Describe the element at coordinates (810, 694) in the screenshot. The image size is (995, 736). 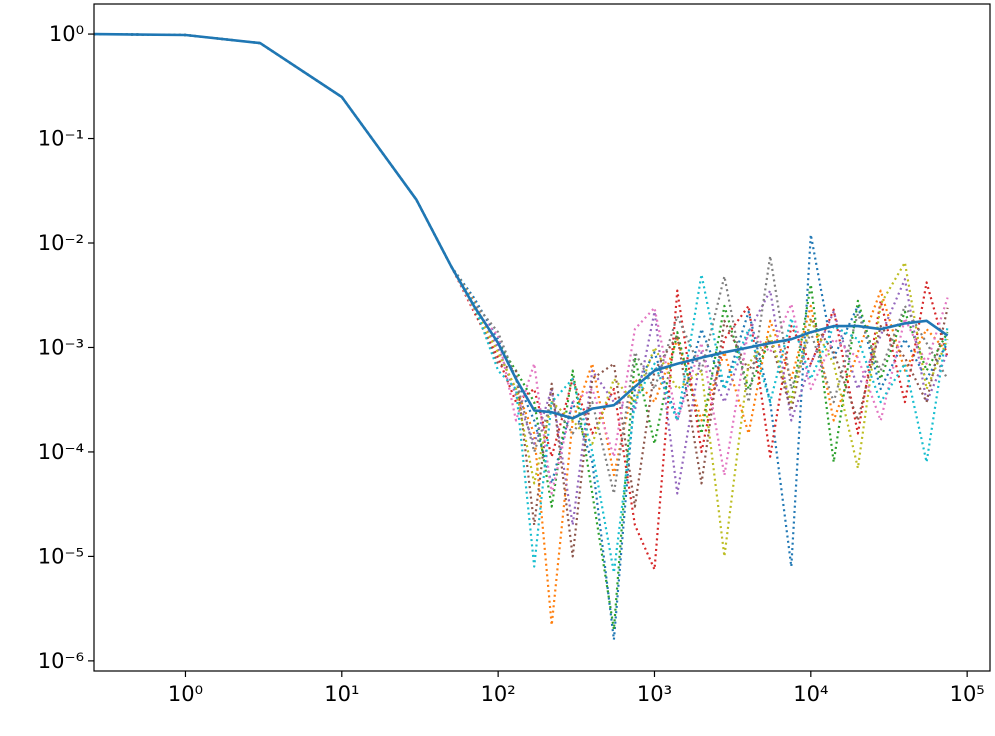
I see `x-tick-label: 10⁴` at that location.